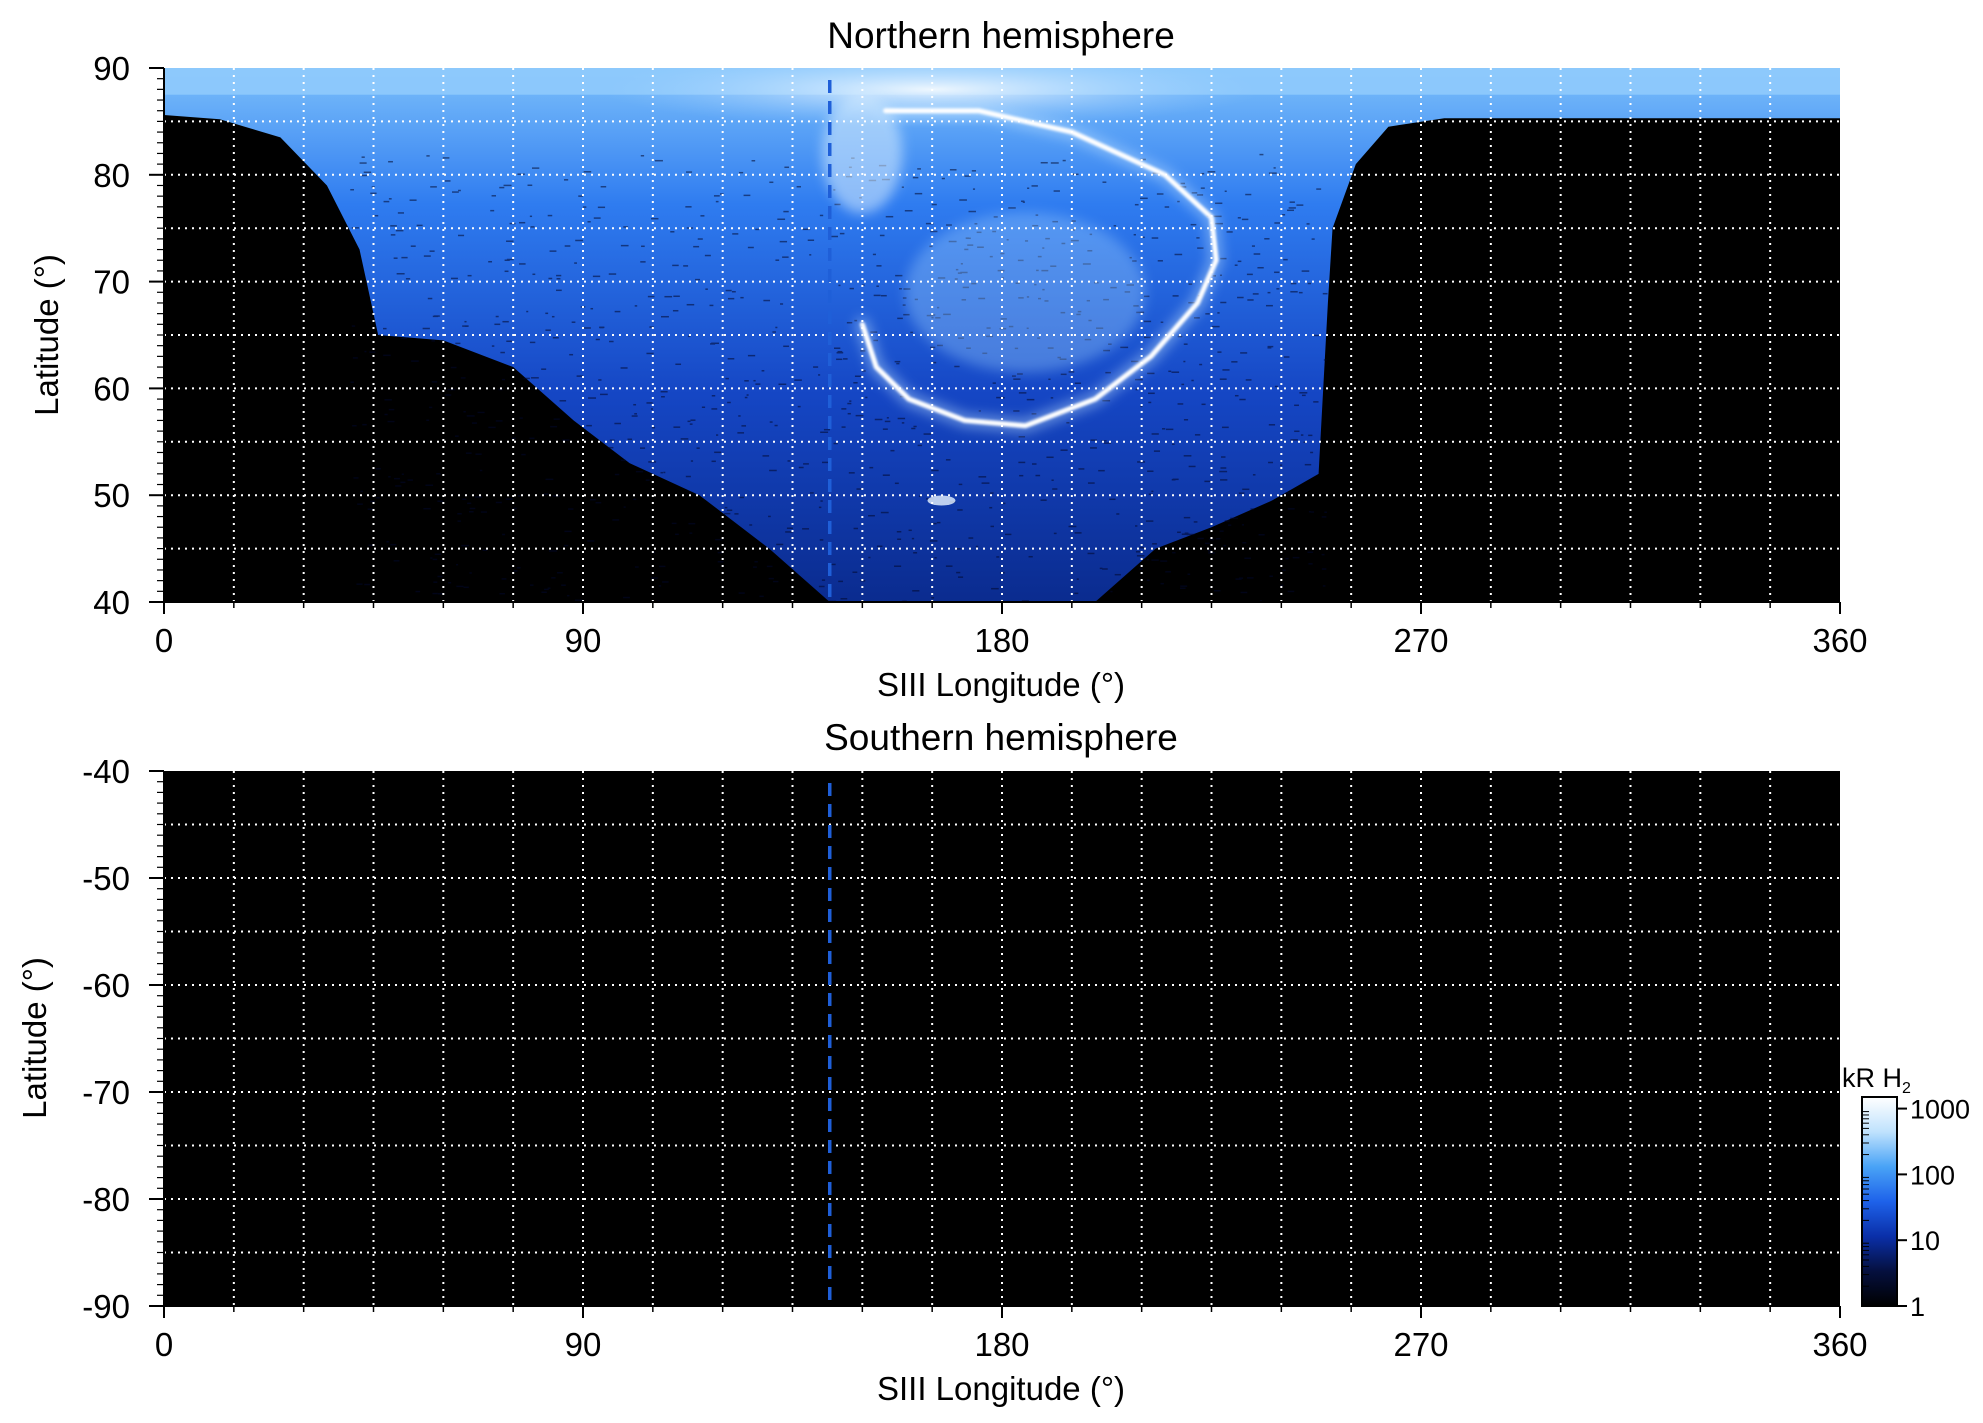 The width and height of the screenshot is (1983, 1423). I want to click on south-x-tick-label: 360, so click(1839, 1344).